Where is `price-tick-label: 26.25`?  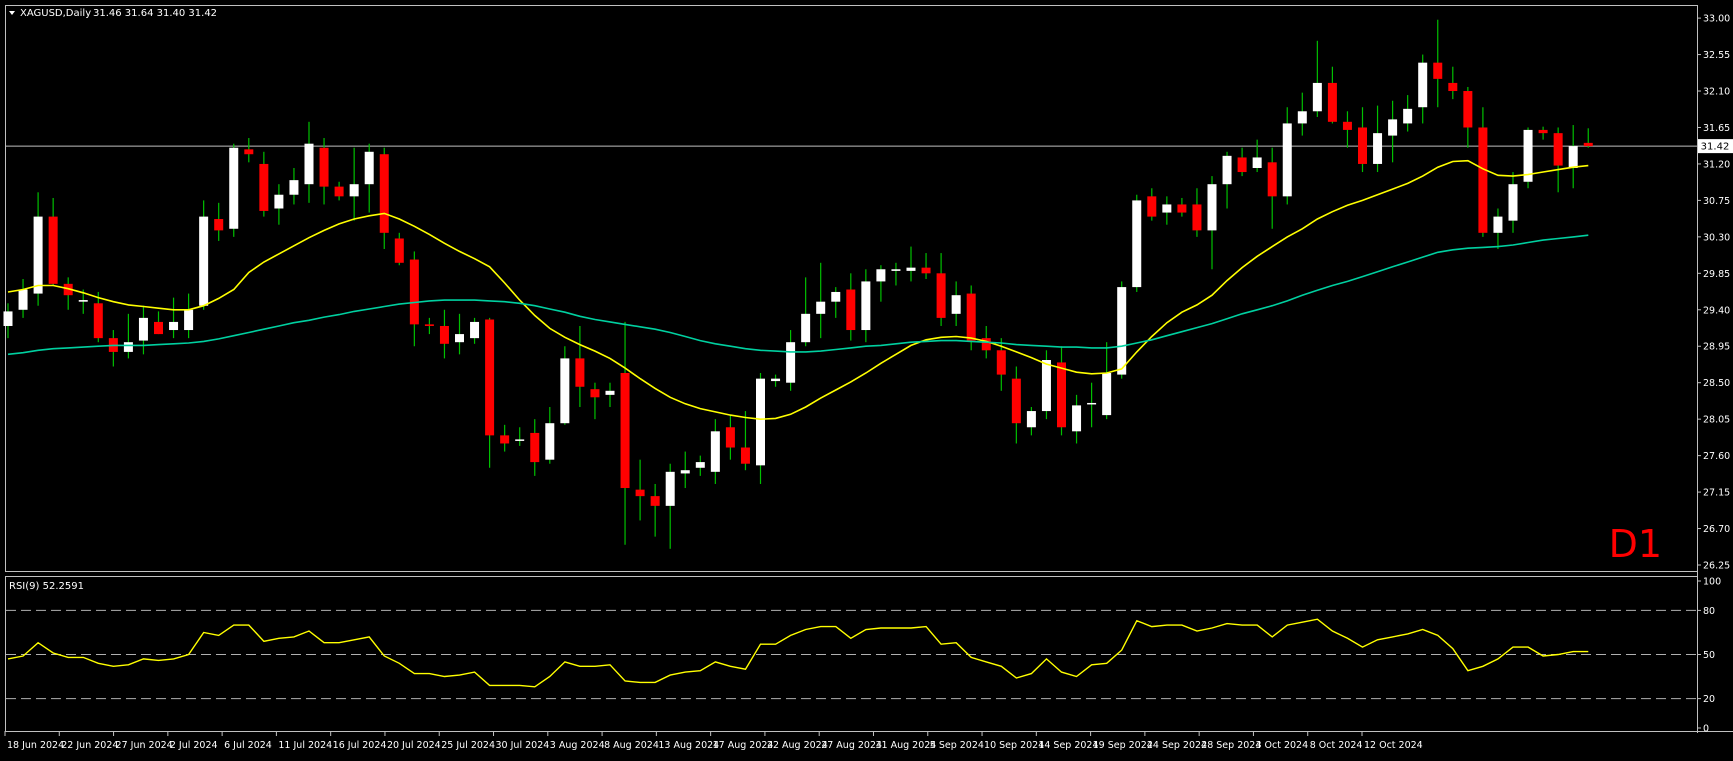 price-tick-label: 26.25 is located at coordinates (1716, 566).